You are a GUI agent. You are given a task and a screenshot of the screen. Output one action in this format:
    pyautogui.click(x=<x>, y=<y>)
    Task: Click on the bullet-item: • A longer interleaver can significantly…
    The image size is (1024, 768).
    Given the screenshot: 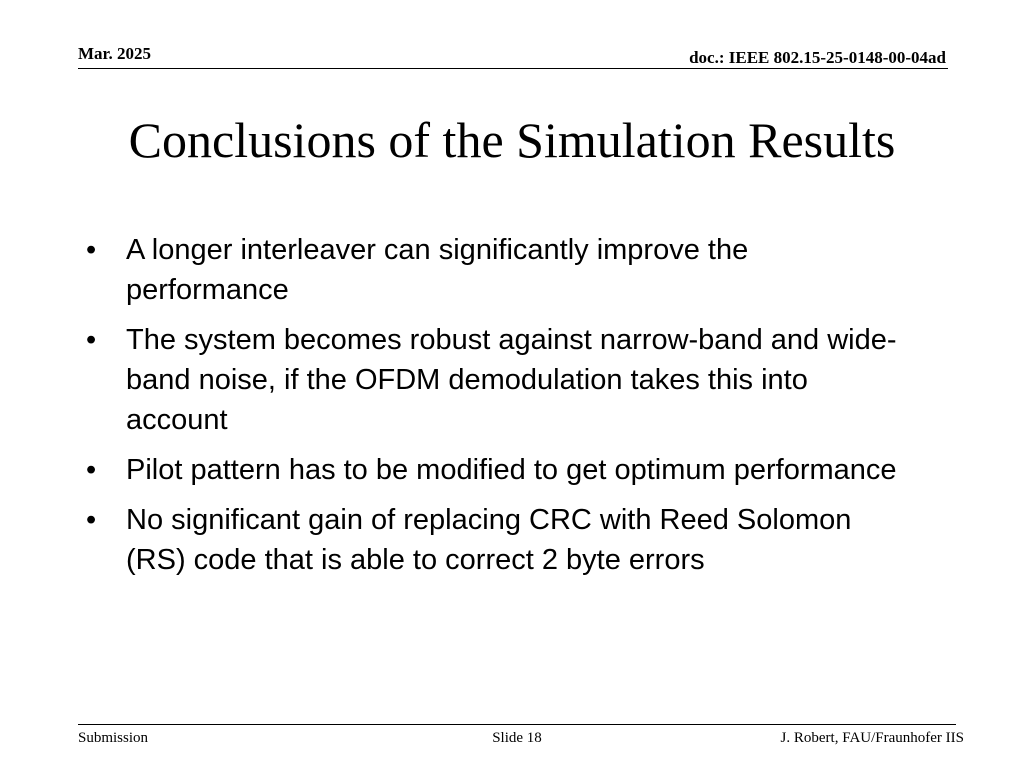 What is the action you would take?
    pyautogui.click(x=496, y=270)
    